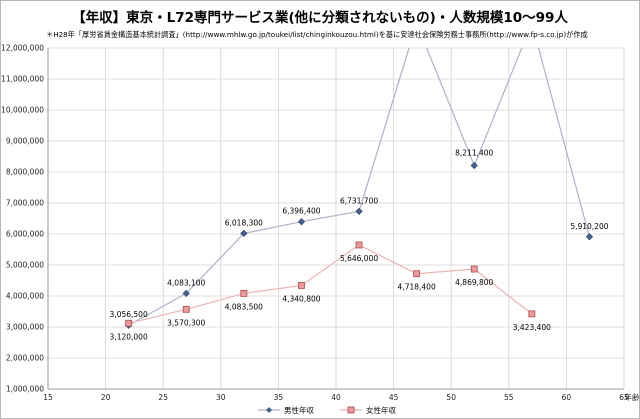  I want to click on y-tick-label: 8,000,000, so click(25, 172).